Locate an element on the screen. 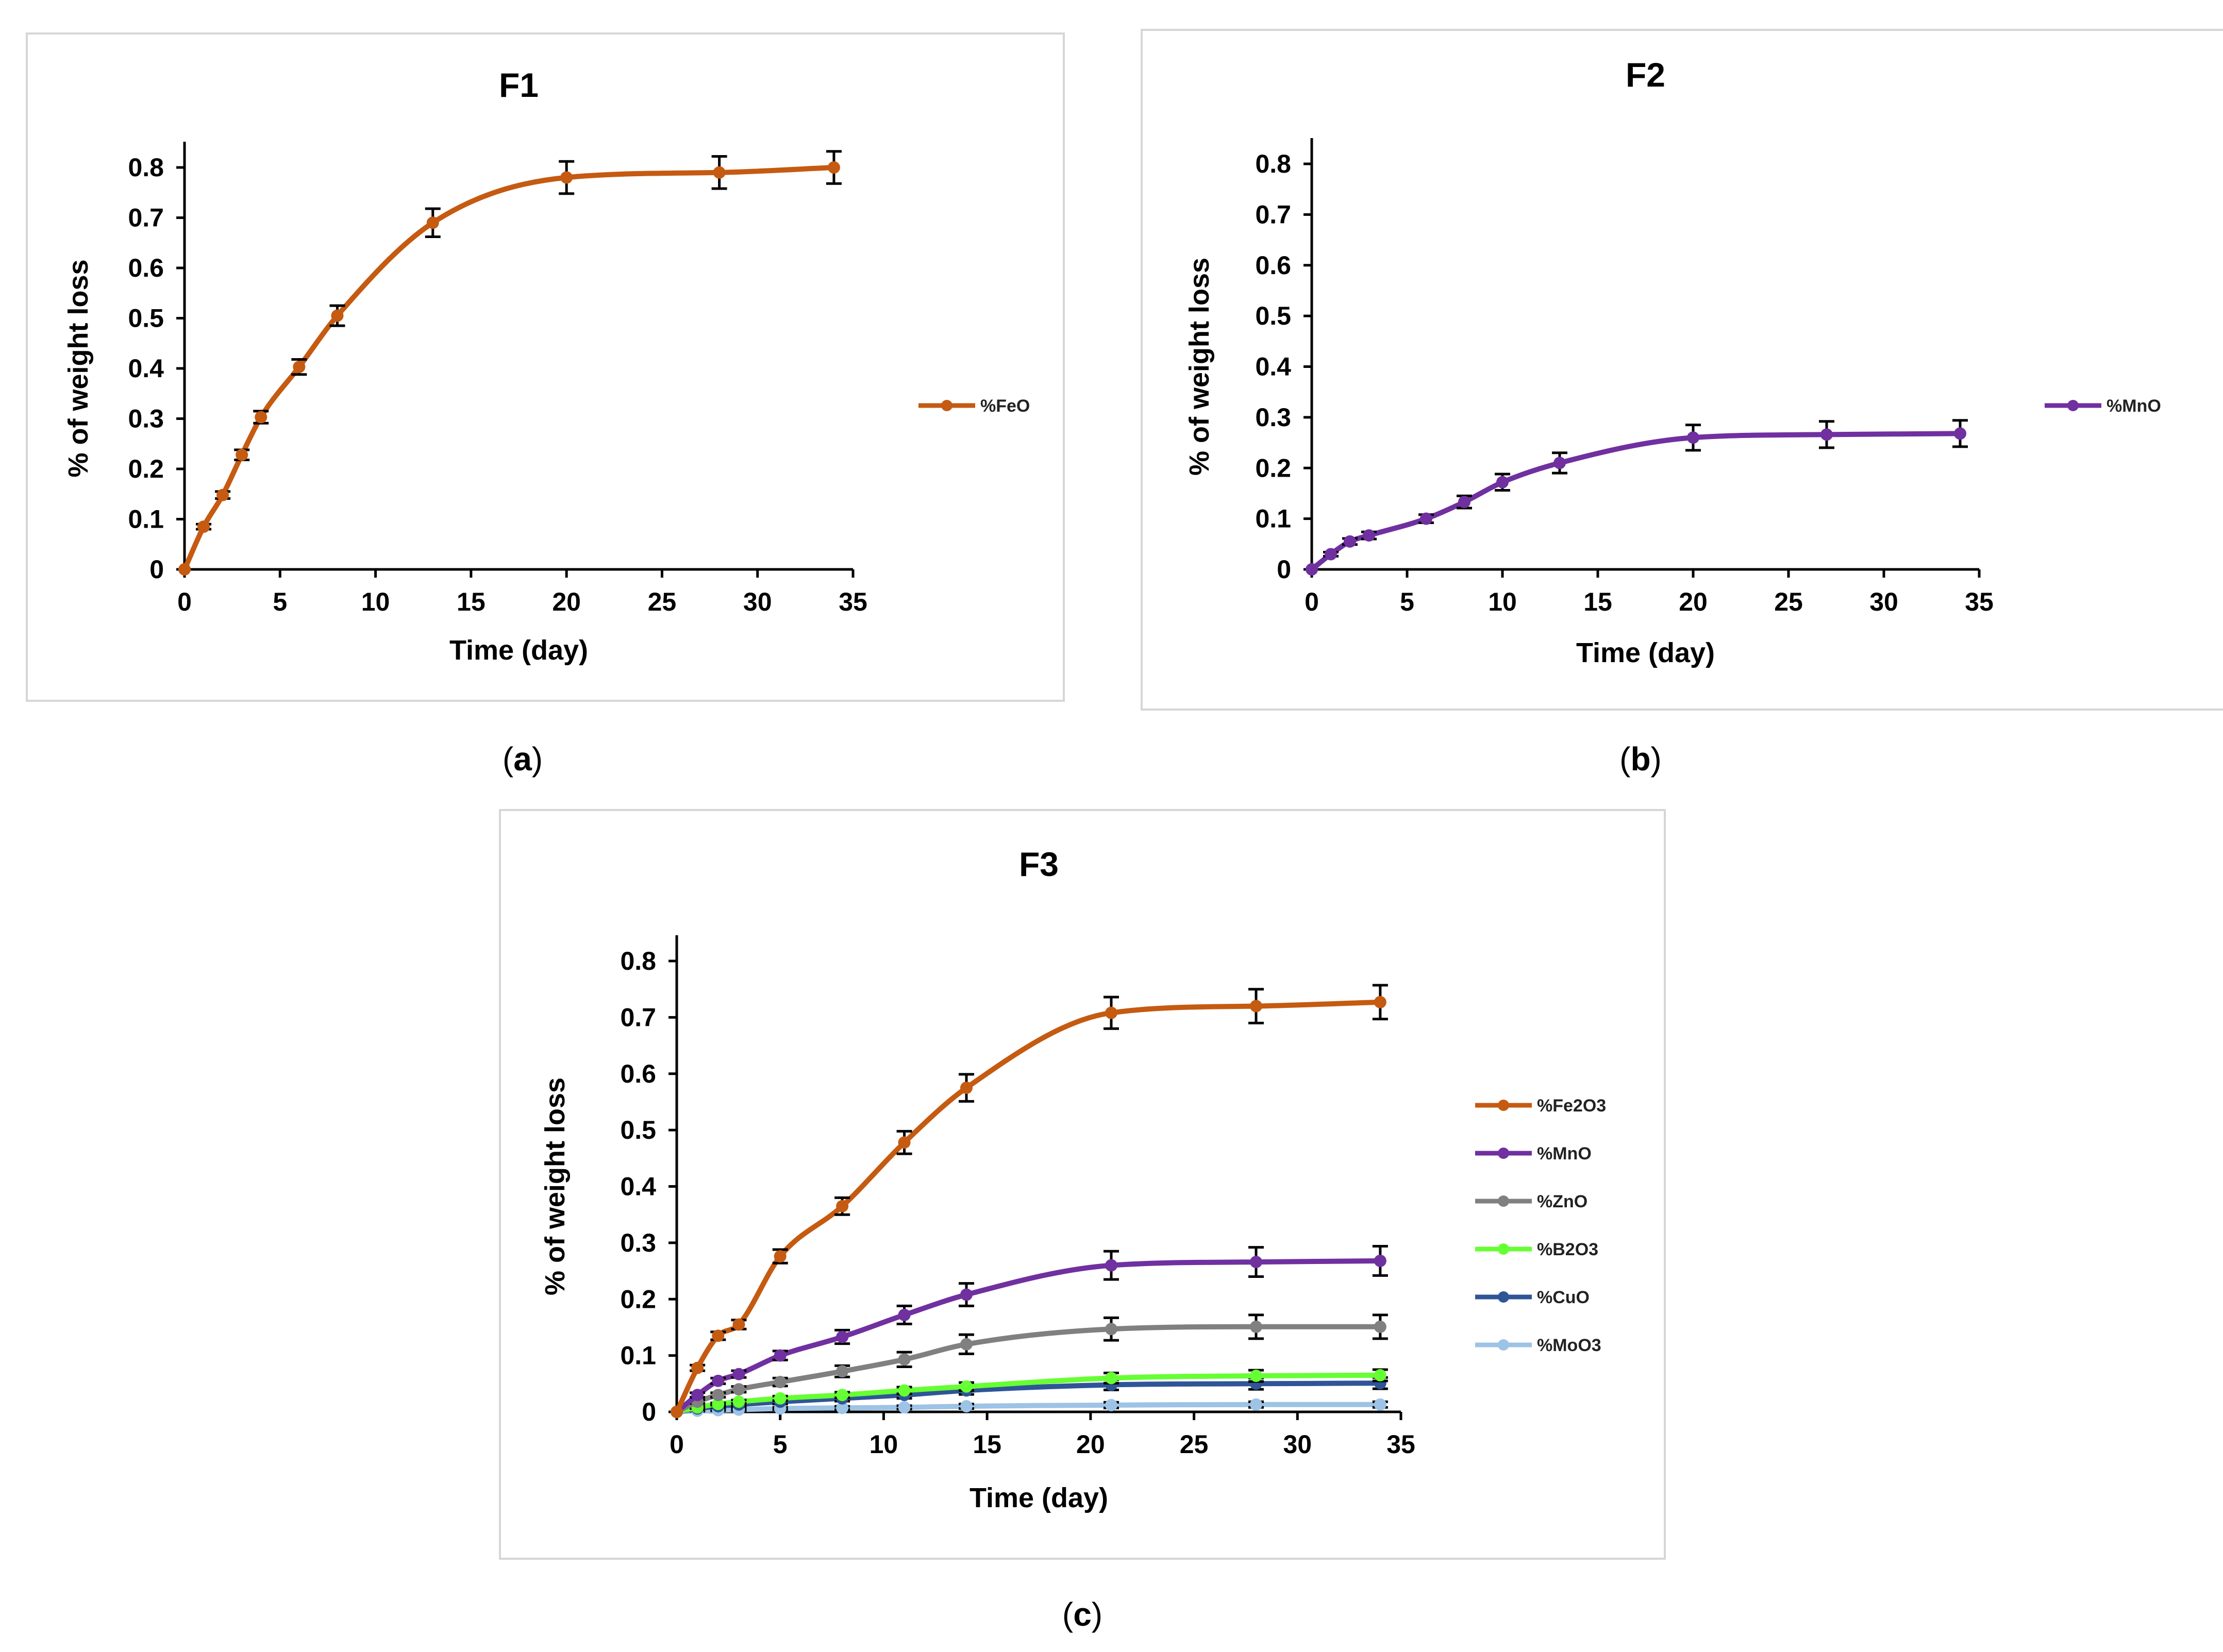  panel-caption-letter: a is located at coordinates (522, 759).